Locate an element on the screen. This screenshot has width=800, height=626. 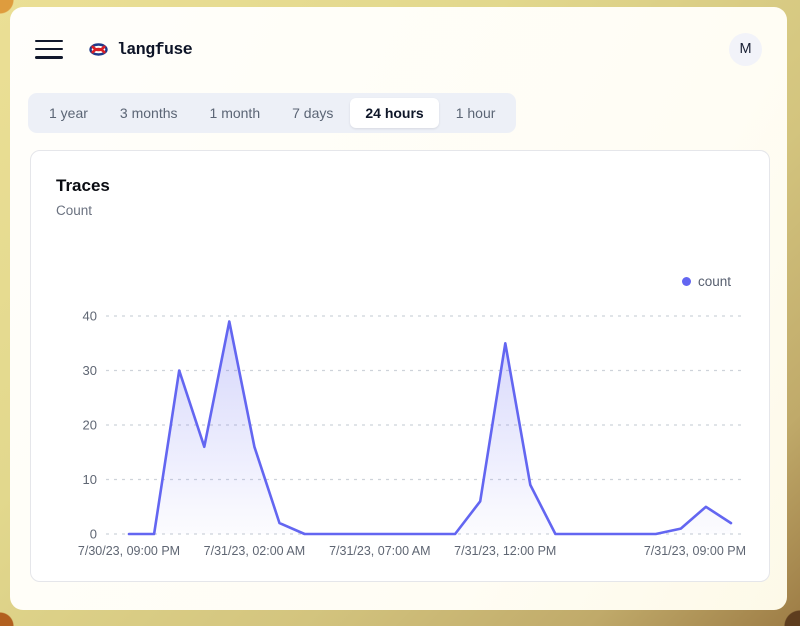
avatar: M is located at coordinates (745, 49).